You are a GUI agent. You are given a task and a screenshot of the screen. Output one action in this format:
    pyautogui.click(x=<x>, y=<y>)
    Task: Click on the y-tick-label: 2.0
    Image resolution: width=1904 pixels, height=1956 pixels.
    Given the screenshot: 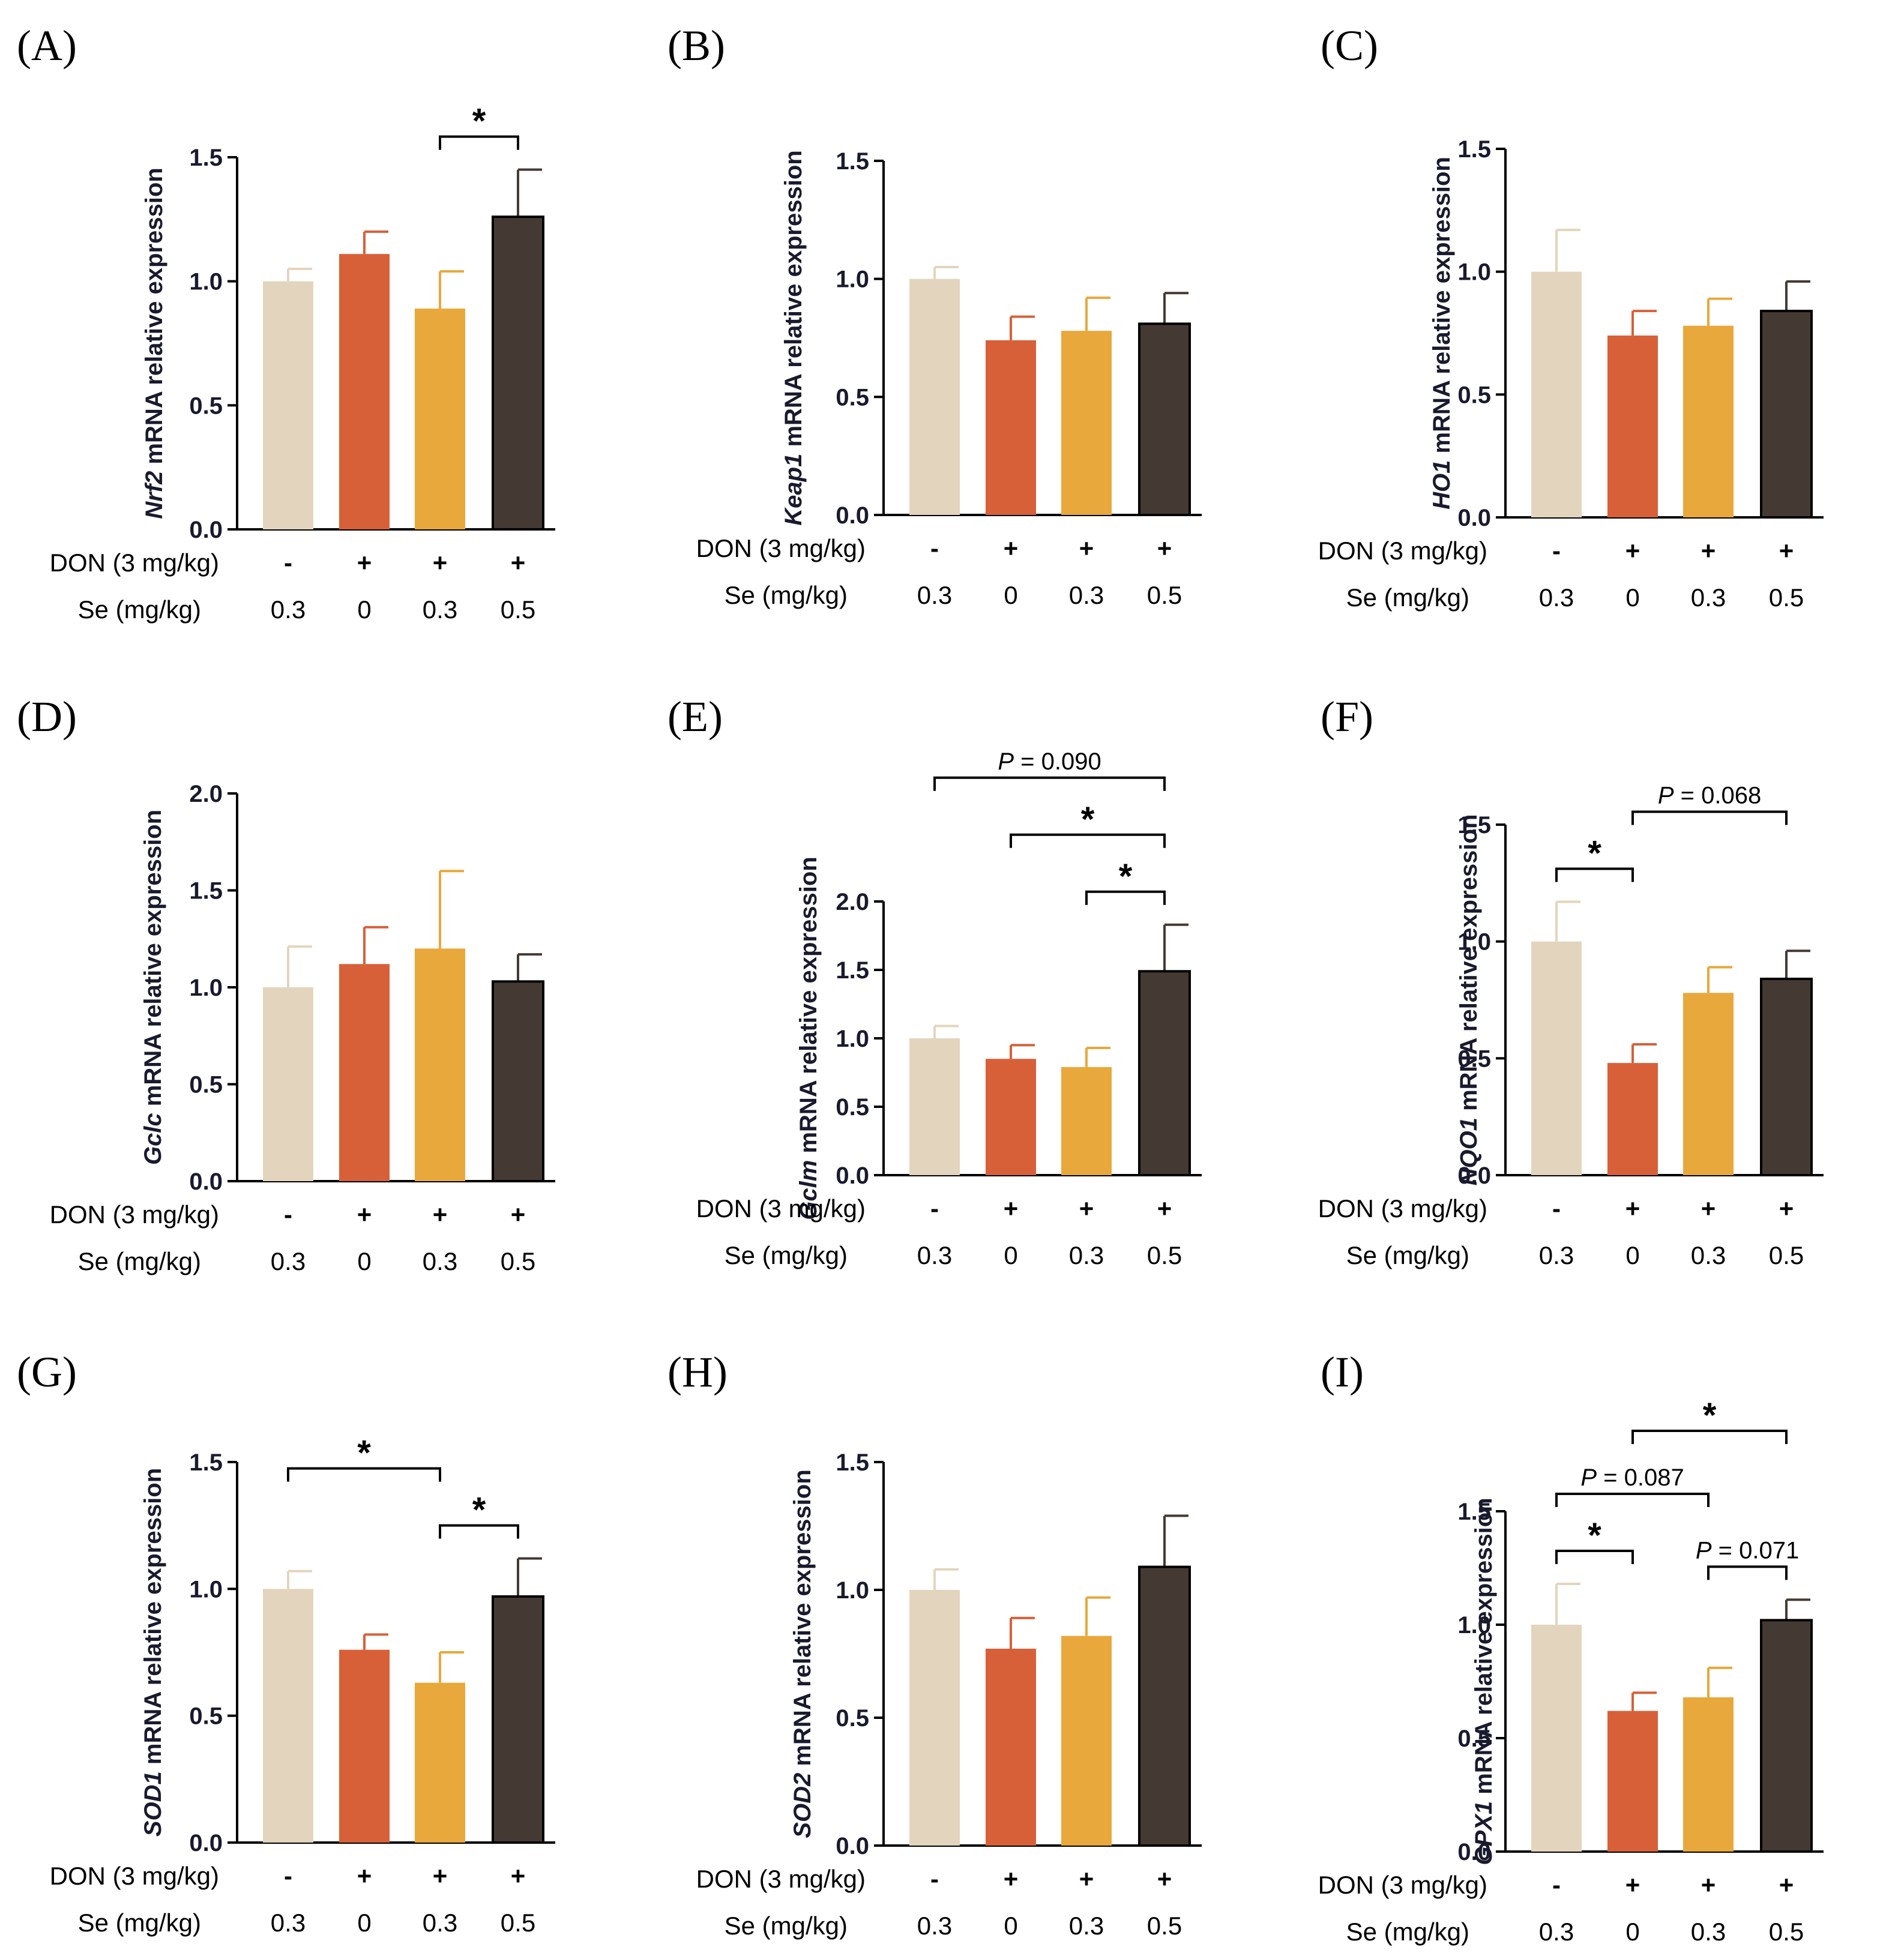 What is the action you would take?
    pyautogui.click(x=206, y=794)
    